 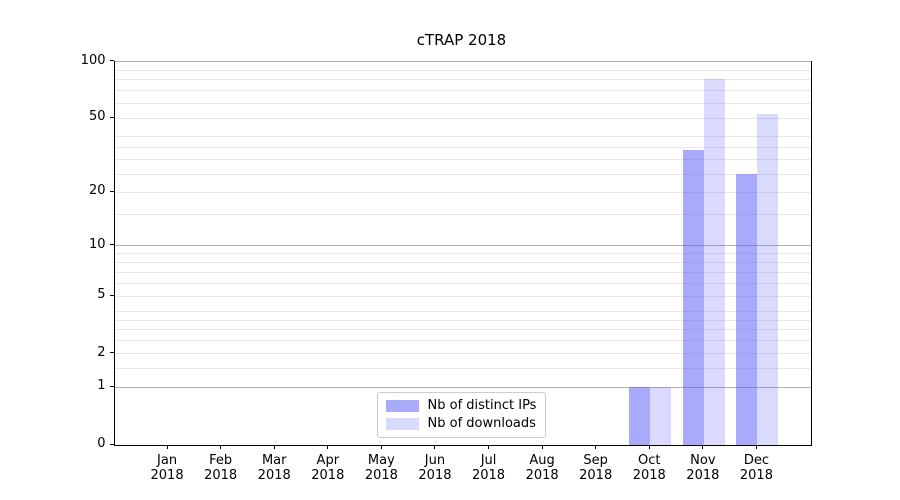 What do you see at coordinates (101, 386) in the screenshot?
I see `y-tick-label: 1` at bounding box center [101, 386].